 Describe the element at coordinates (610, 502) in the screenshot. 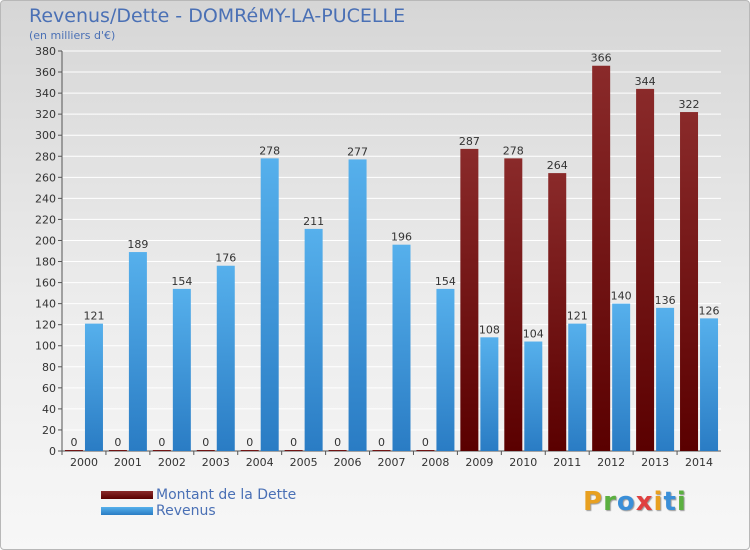

I see `brand-letter: r` at that location.